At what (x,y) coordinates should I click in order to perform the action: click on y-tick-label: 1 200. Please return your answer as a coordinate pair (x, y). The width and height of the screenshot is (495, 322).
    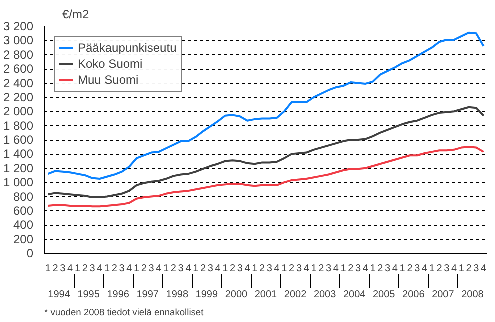
    Looking at the image, I should click on (18, 168).